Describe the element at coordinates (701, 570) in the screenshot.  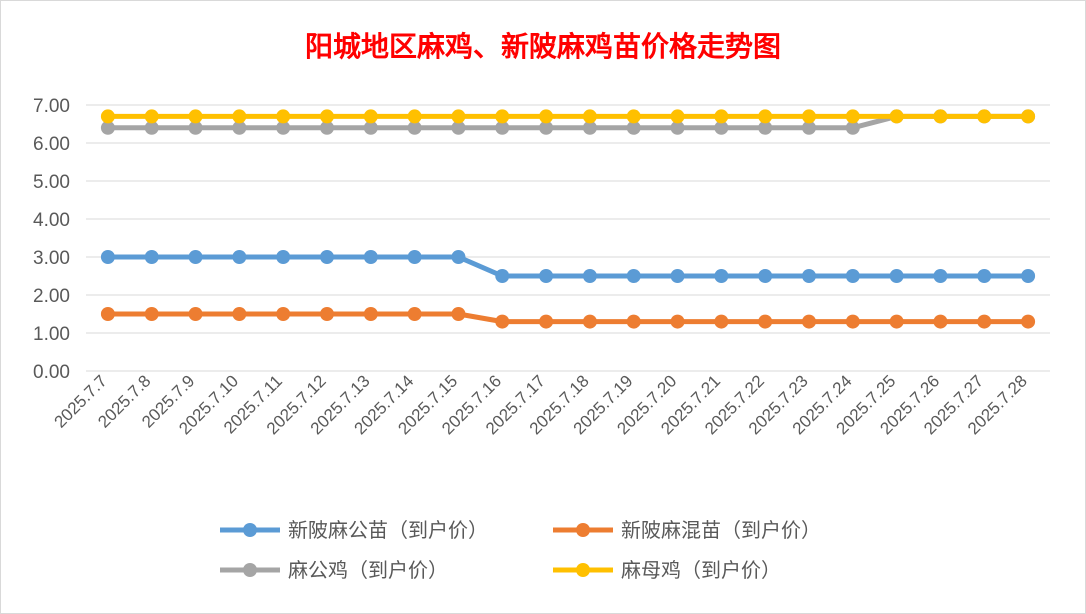
I see `legend-label: 麻母鸡（到户价）` at that location.